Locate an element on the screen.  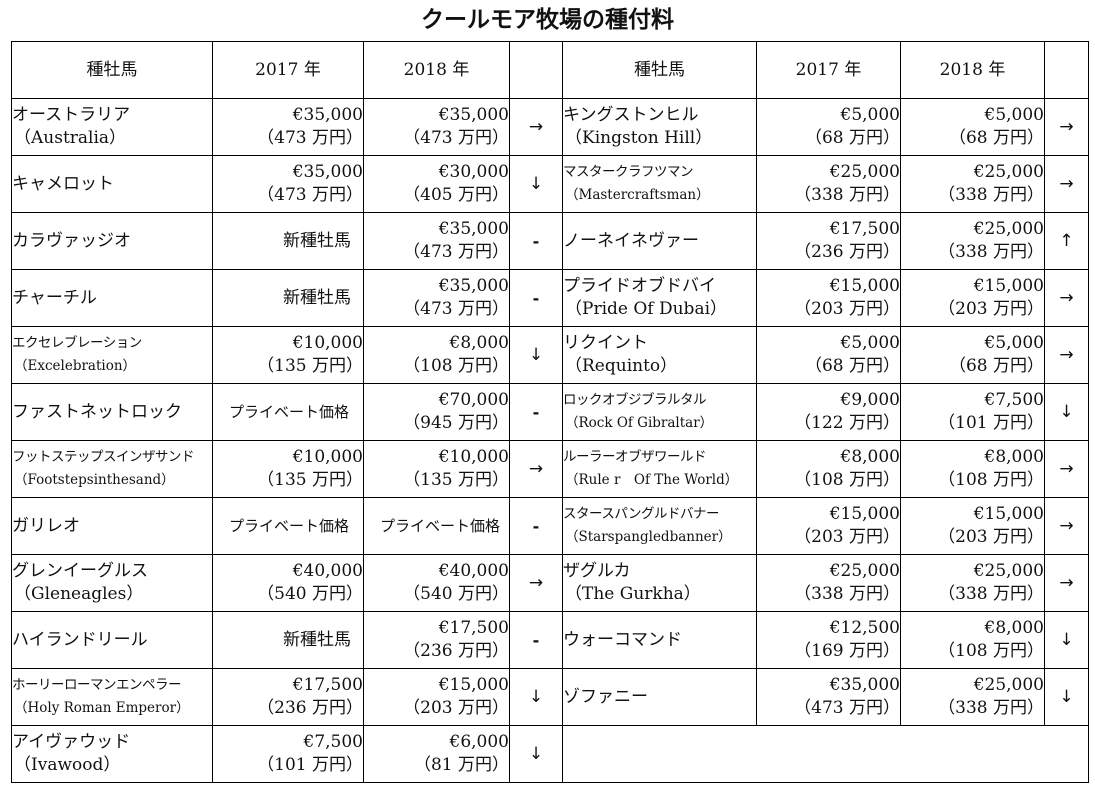
fee-euro: €17,500 is located at coordinates (864, 229).